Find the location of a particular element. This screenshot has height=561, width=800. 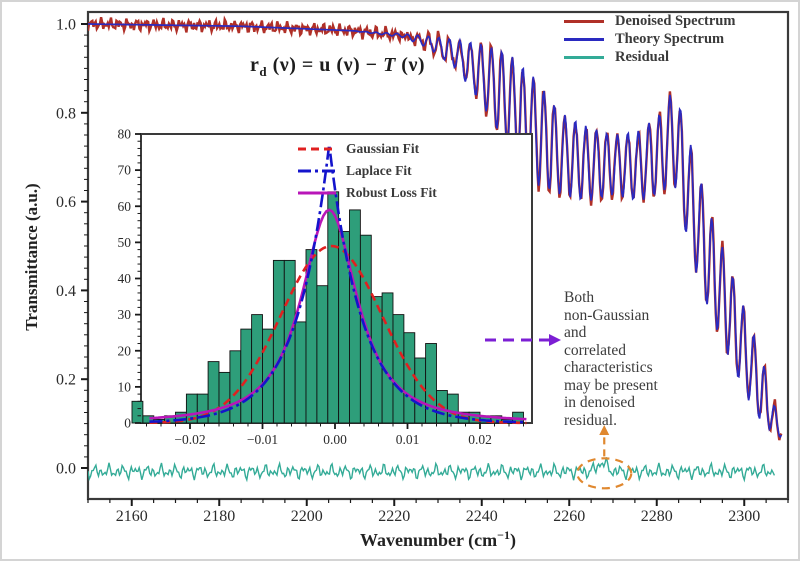

svg-text: 0.0 is located at coordinates (66, 469).